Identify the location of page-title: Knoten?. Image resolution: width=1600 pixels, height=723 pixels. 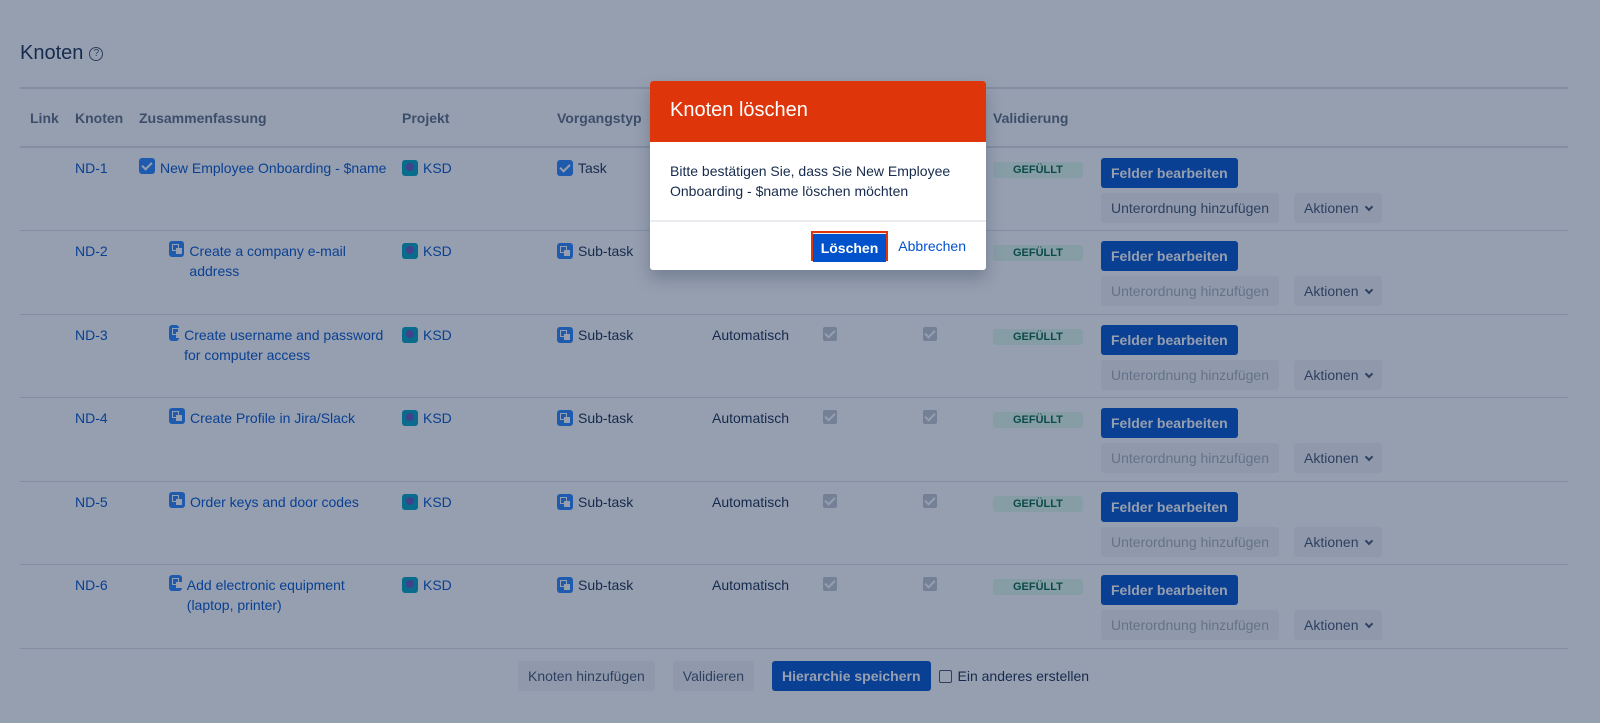
(62, 53).